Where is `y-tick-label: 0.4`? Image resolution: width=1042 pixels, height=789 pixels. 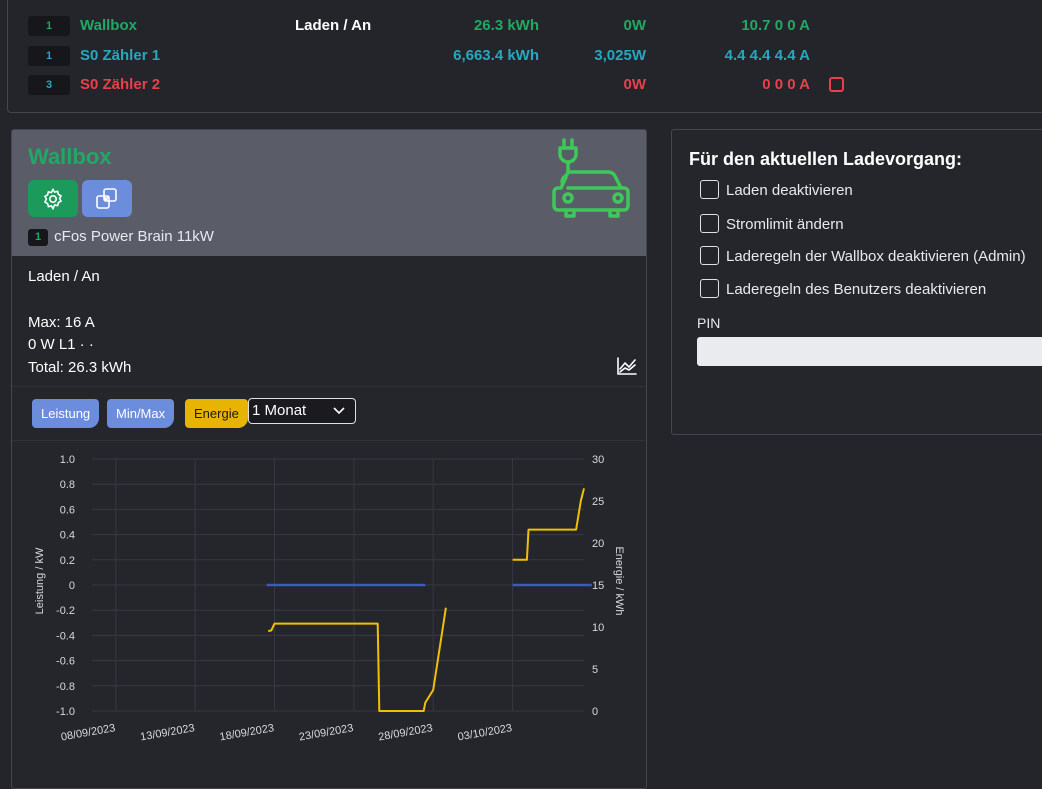 y-tick-label: 0.4 is located at coordinates (67, 536).